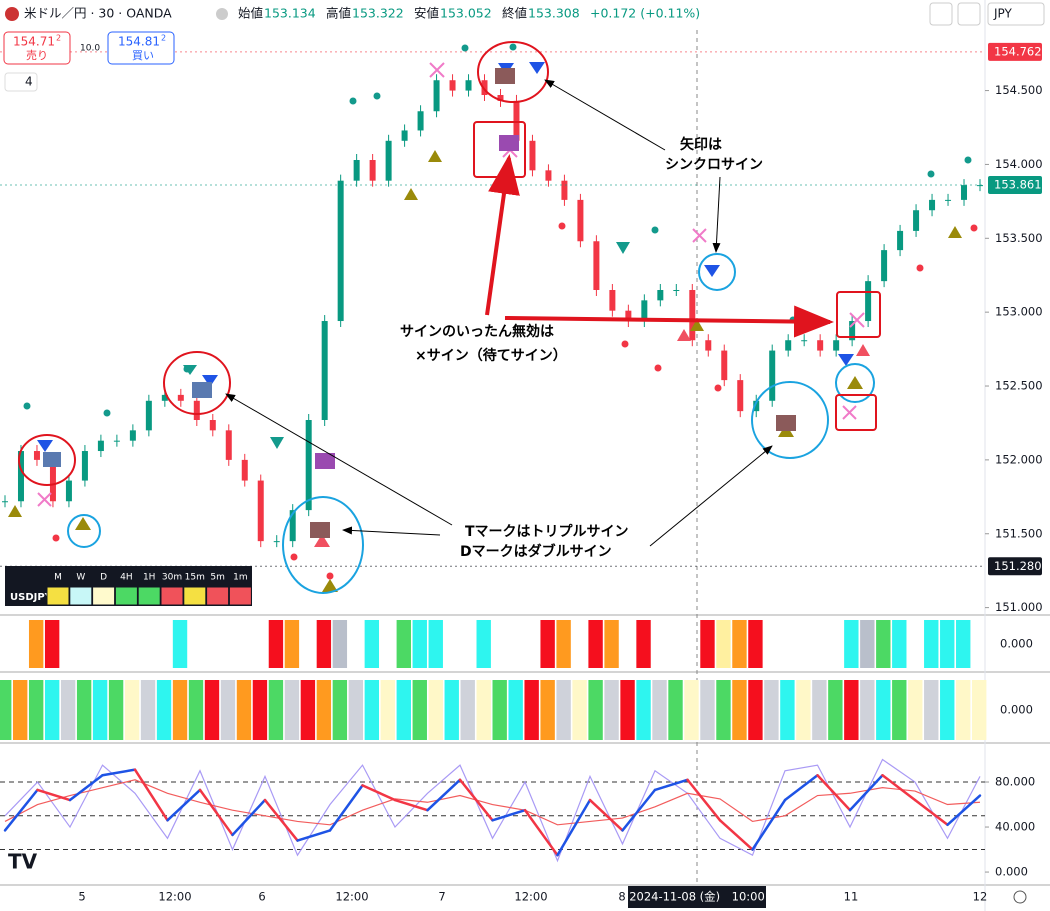  I want to click on currency: JPY, so click(1003, 14).